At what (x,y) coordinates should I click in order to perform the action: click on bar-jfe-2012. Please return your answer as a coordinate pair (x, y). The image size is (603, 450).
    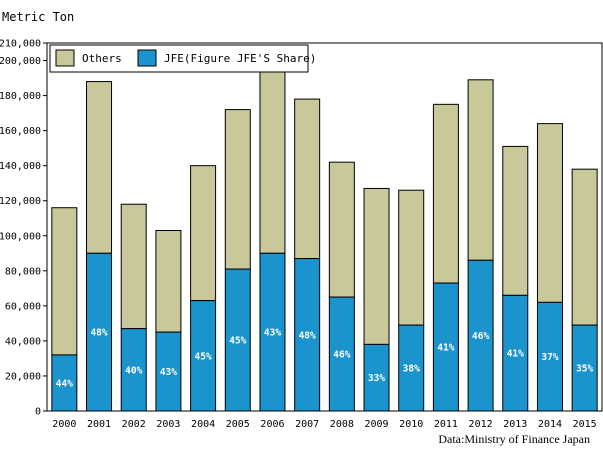
    Looking at the image, I should click on (480, 335).